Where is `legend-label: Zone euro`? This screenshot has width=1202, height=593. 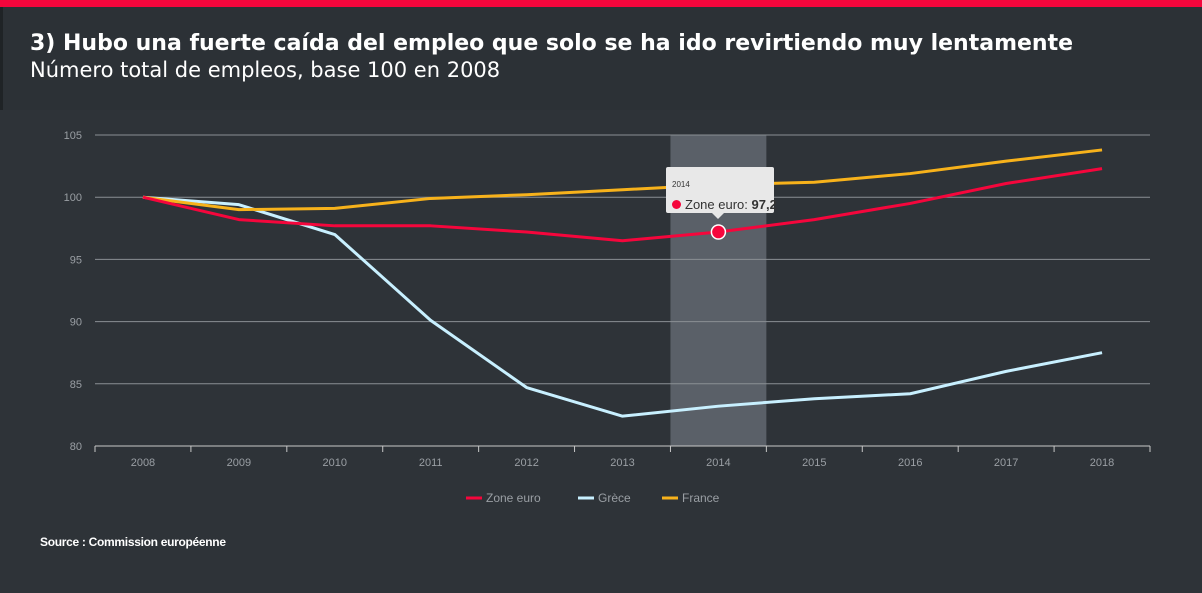 legend-label: Zone euro is located at coordinates (513, 498).